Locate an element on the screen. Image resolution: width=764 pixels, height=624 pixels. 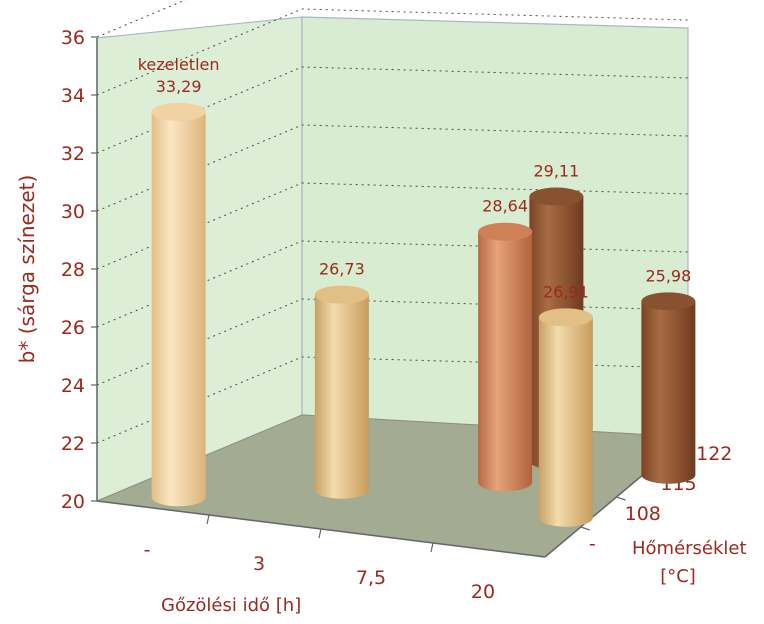
data-label: 29,11 is located at coordinates (556, 171).